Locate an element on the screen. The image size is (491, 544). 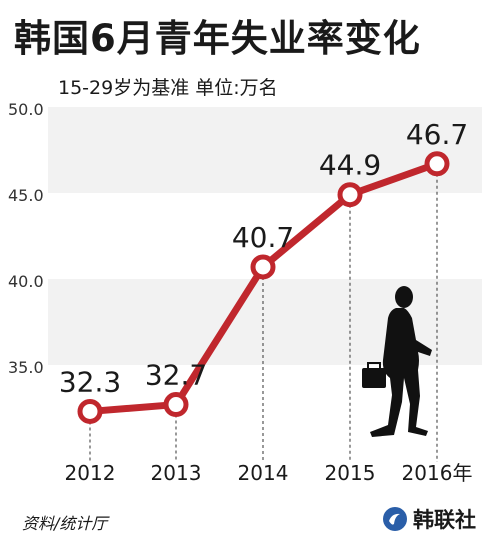
x-tick-label: 2016年 is located at coordinates (437, 473).